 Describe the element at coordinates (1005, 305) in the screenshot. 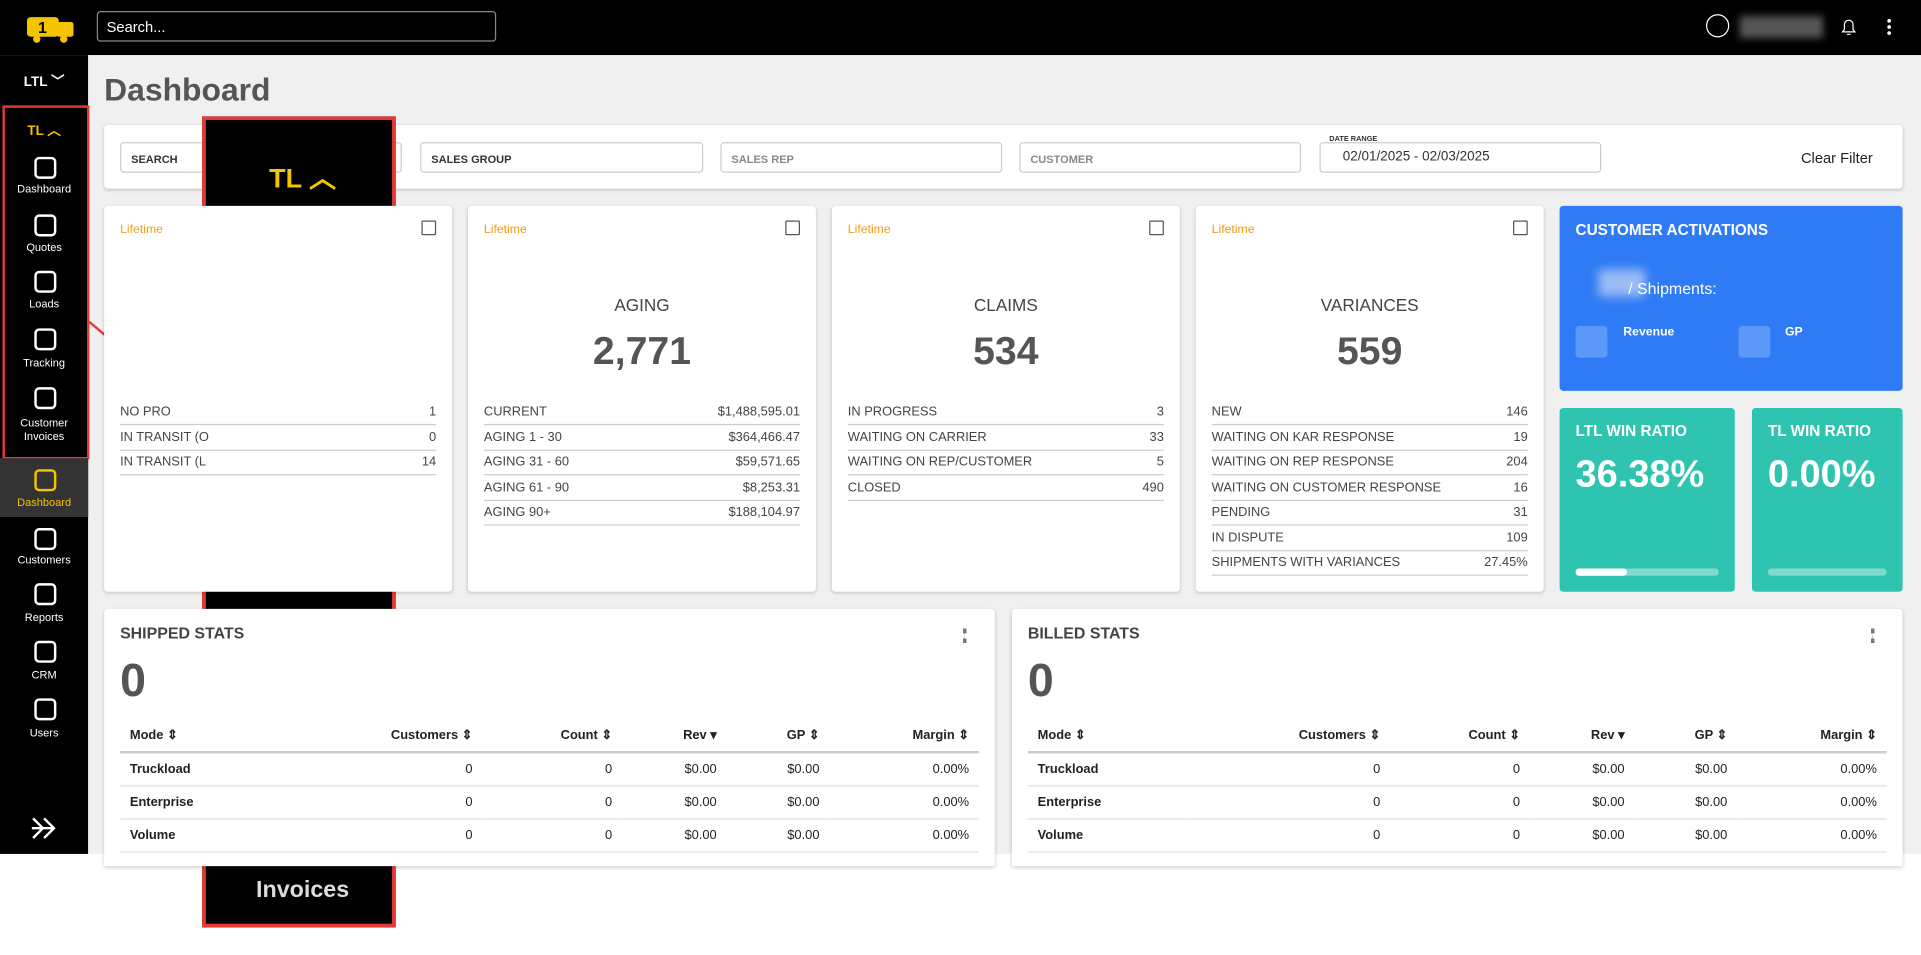

I see `card-title: CLAIMS` at that location.